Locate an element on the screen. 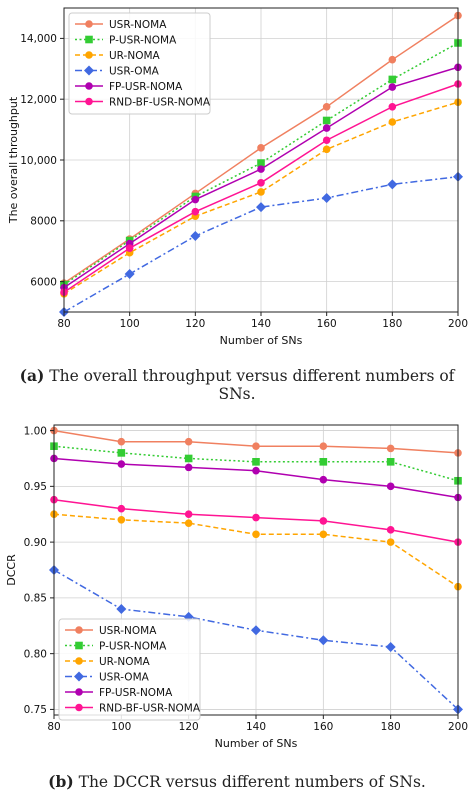 The image size is (474, 804). a-series-2-point is located at coordinates (261, 192).